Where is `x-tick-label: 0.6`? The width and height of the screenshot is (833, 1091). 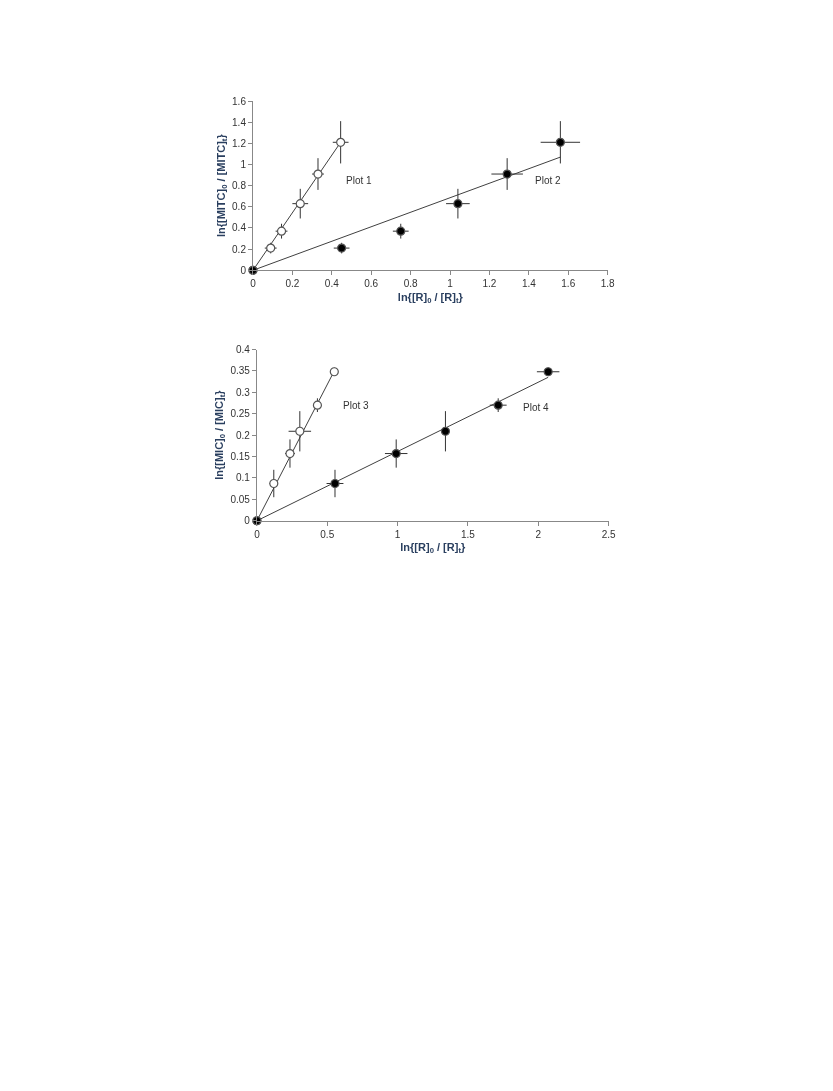 x-tick-label: 0.6 is located at coordinates (371, 284).